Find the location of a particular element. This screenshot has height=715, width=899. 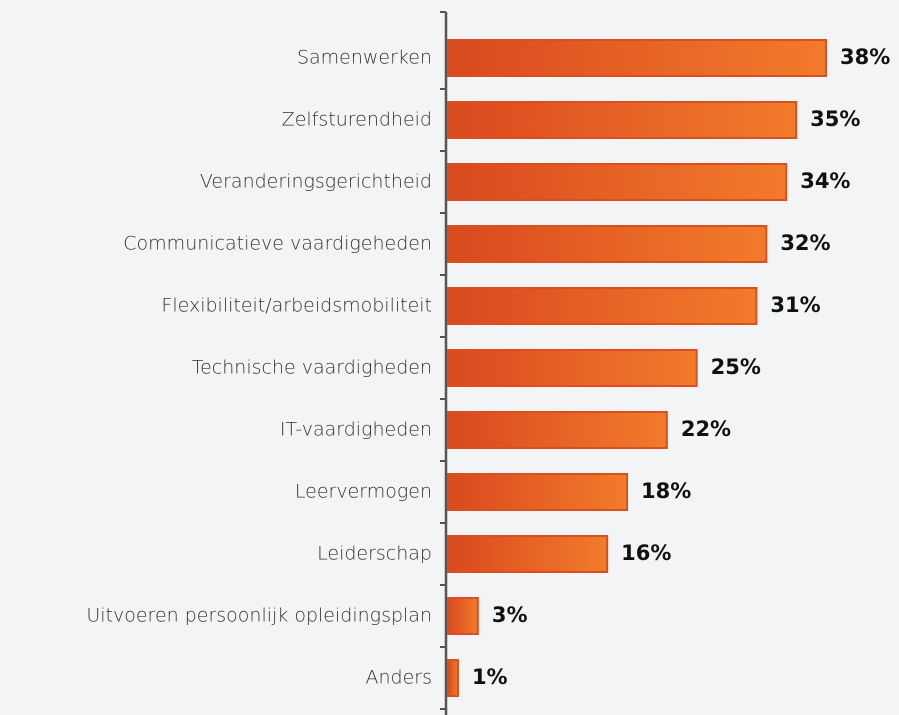

value-label: 38% is located at coordinates (865, 57).